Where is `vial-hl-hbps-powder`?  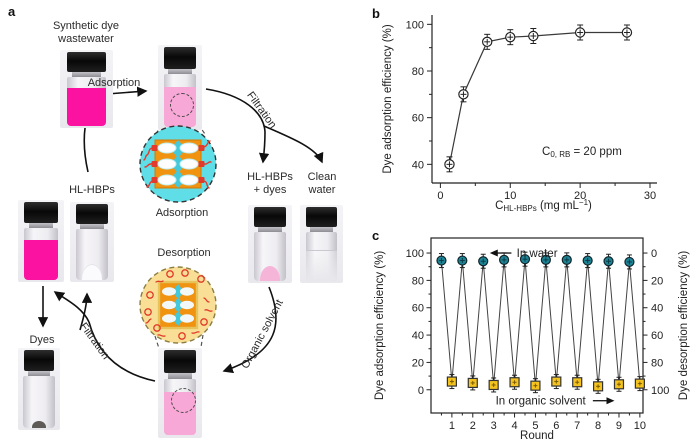 vial-hl-hbps-powder is located at coordinates (92, 242).